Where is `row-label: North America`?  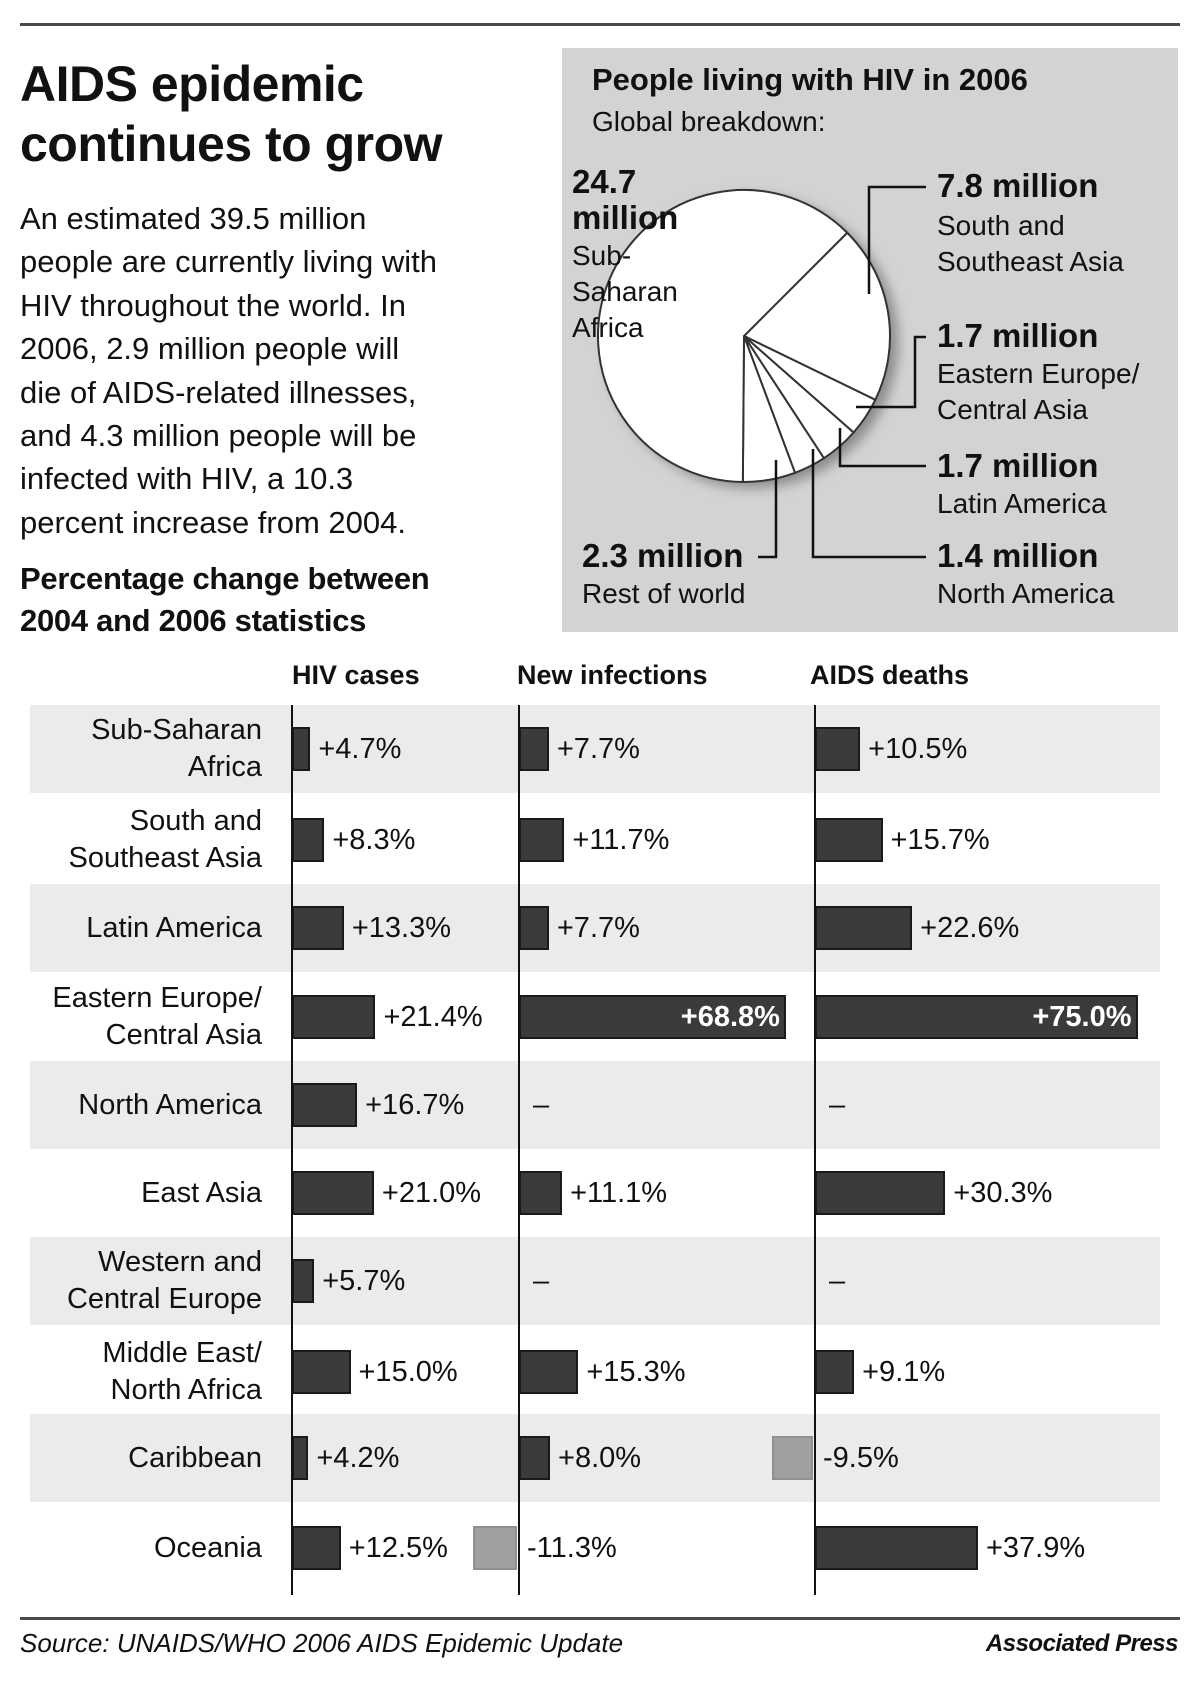 row-label: North America is located at coordinates (170, 1104).